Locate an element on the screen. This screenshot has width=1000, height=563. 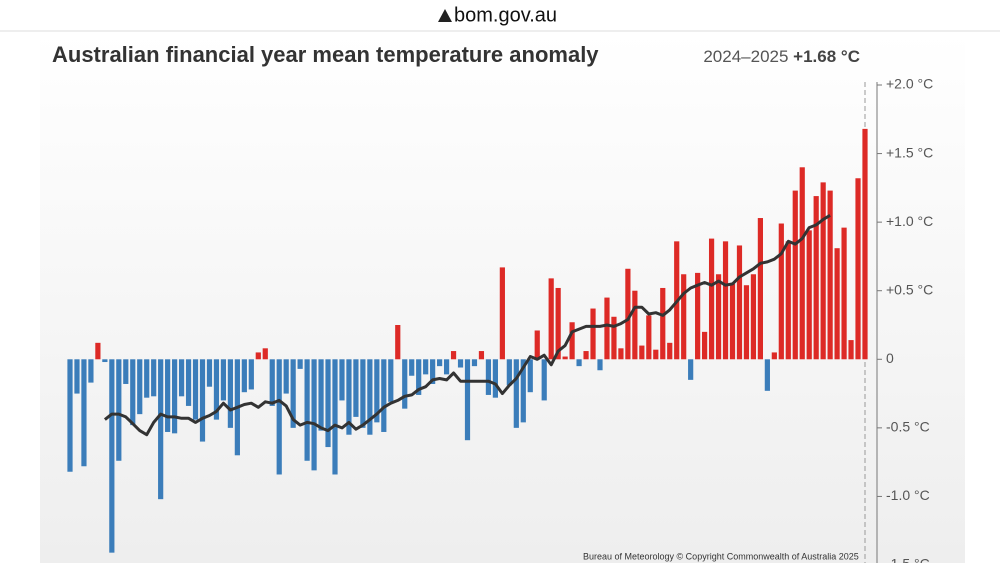
y-tick-label: 0 is located at coordinates (890, 358).